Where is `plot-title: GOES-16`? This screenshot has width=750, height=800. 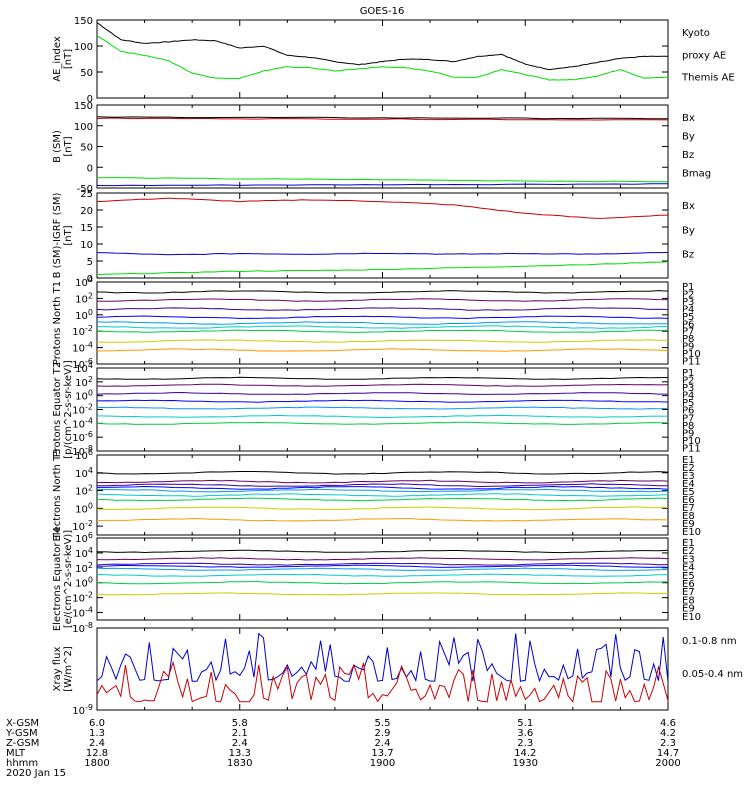 plot-title: GOES-16 is located at coordinates (382, 11).